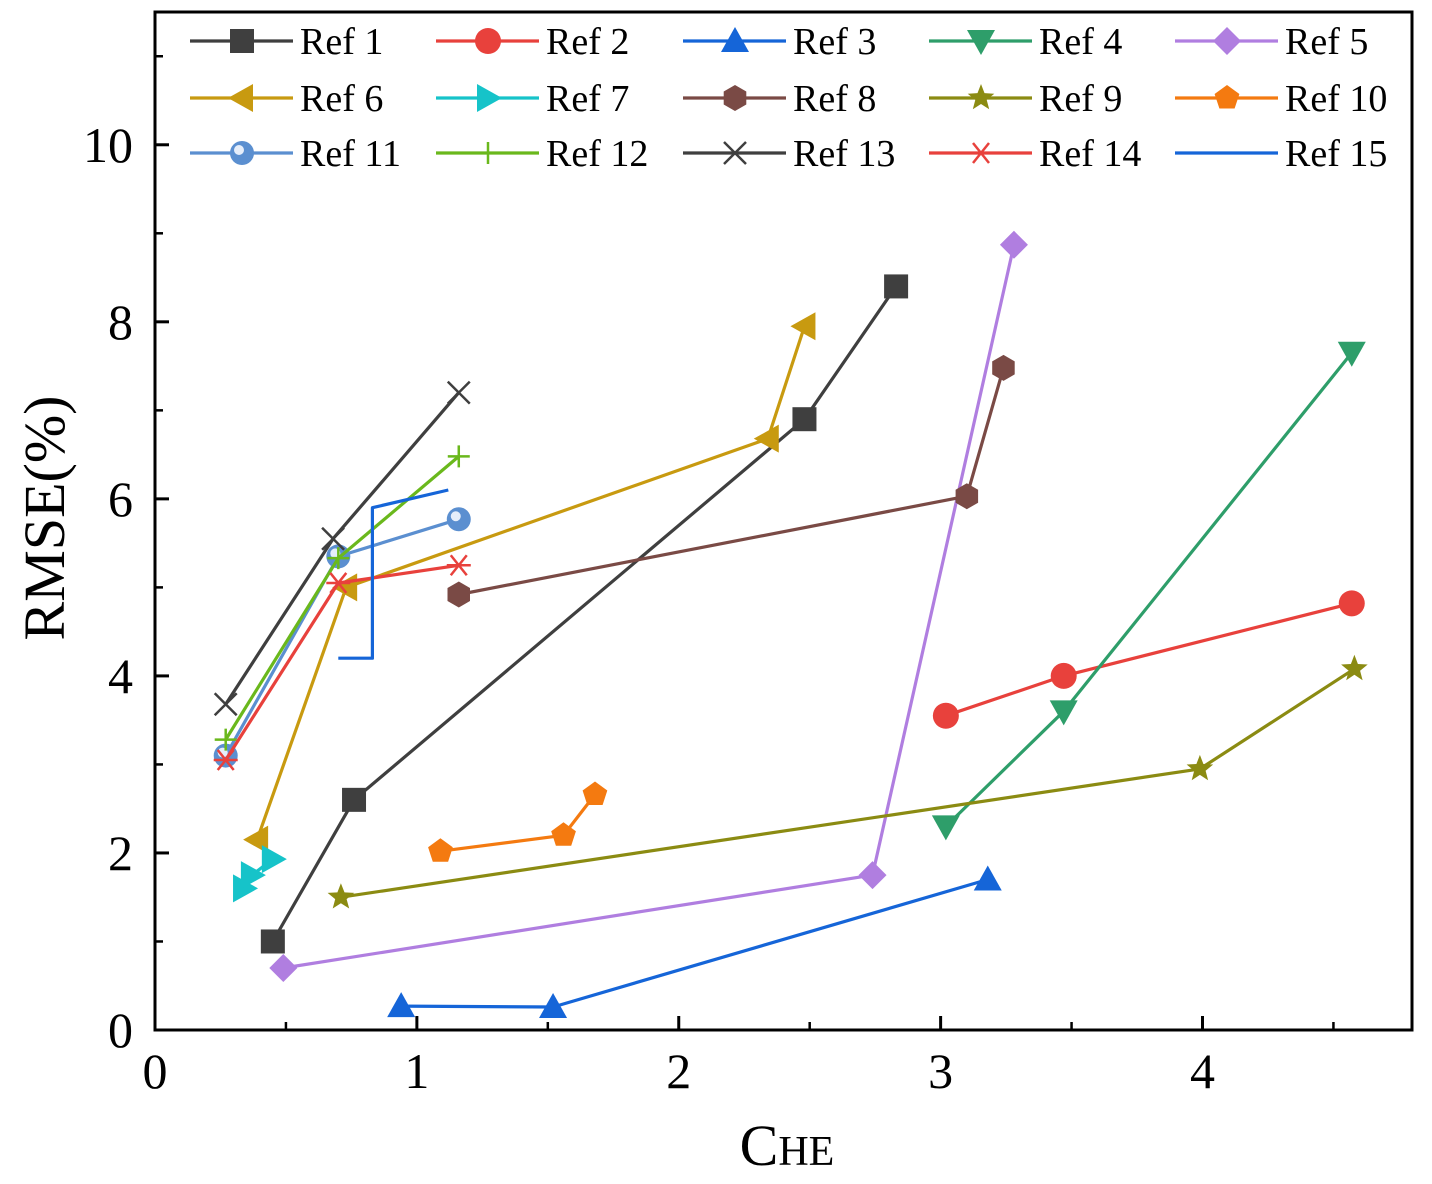  Describe the element at coordinates (1080, 42) in the screenshot. I see `legend-item-4-label: Ref 4` at that location.